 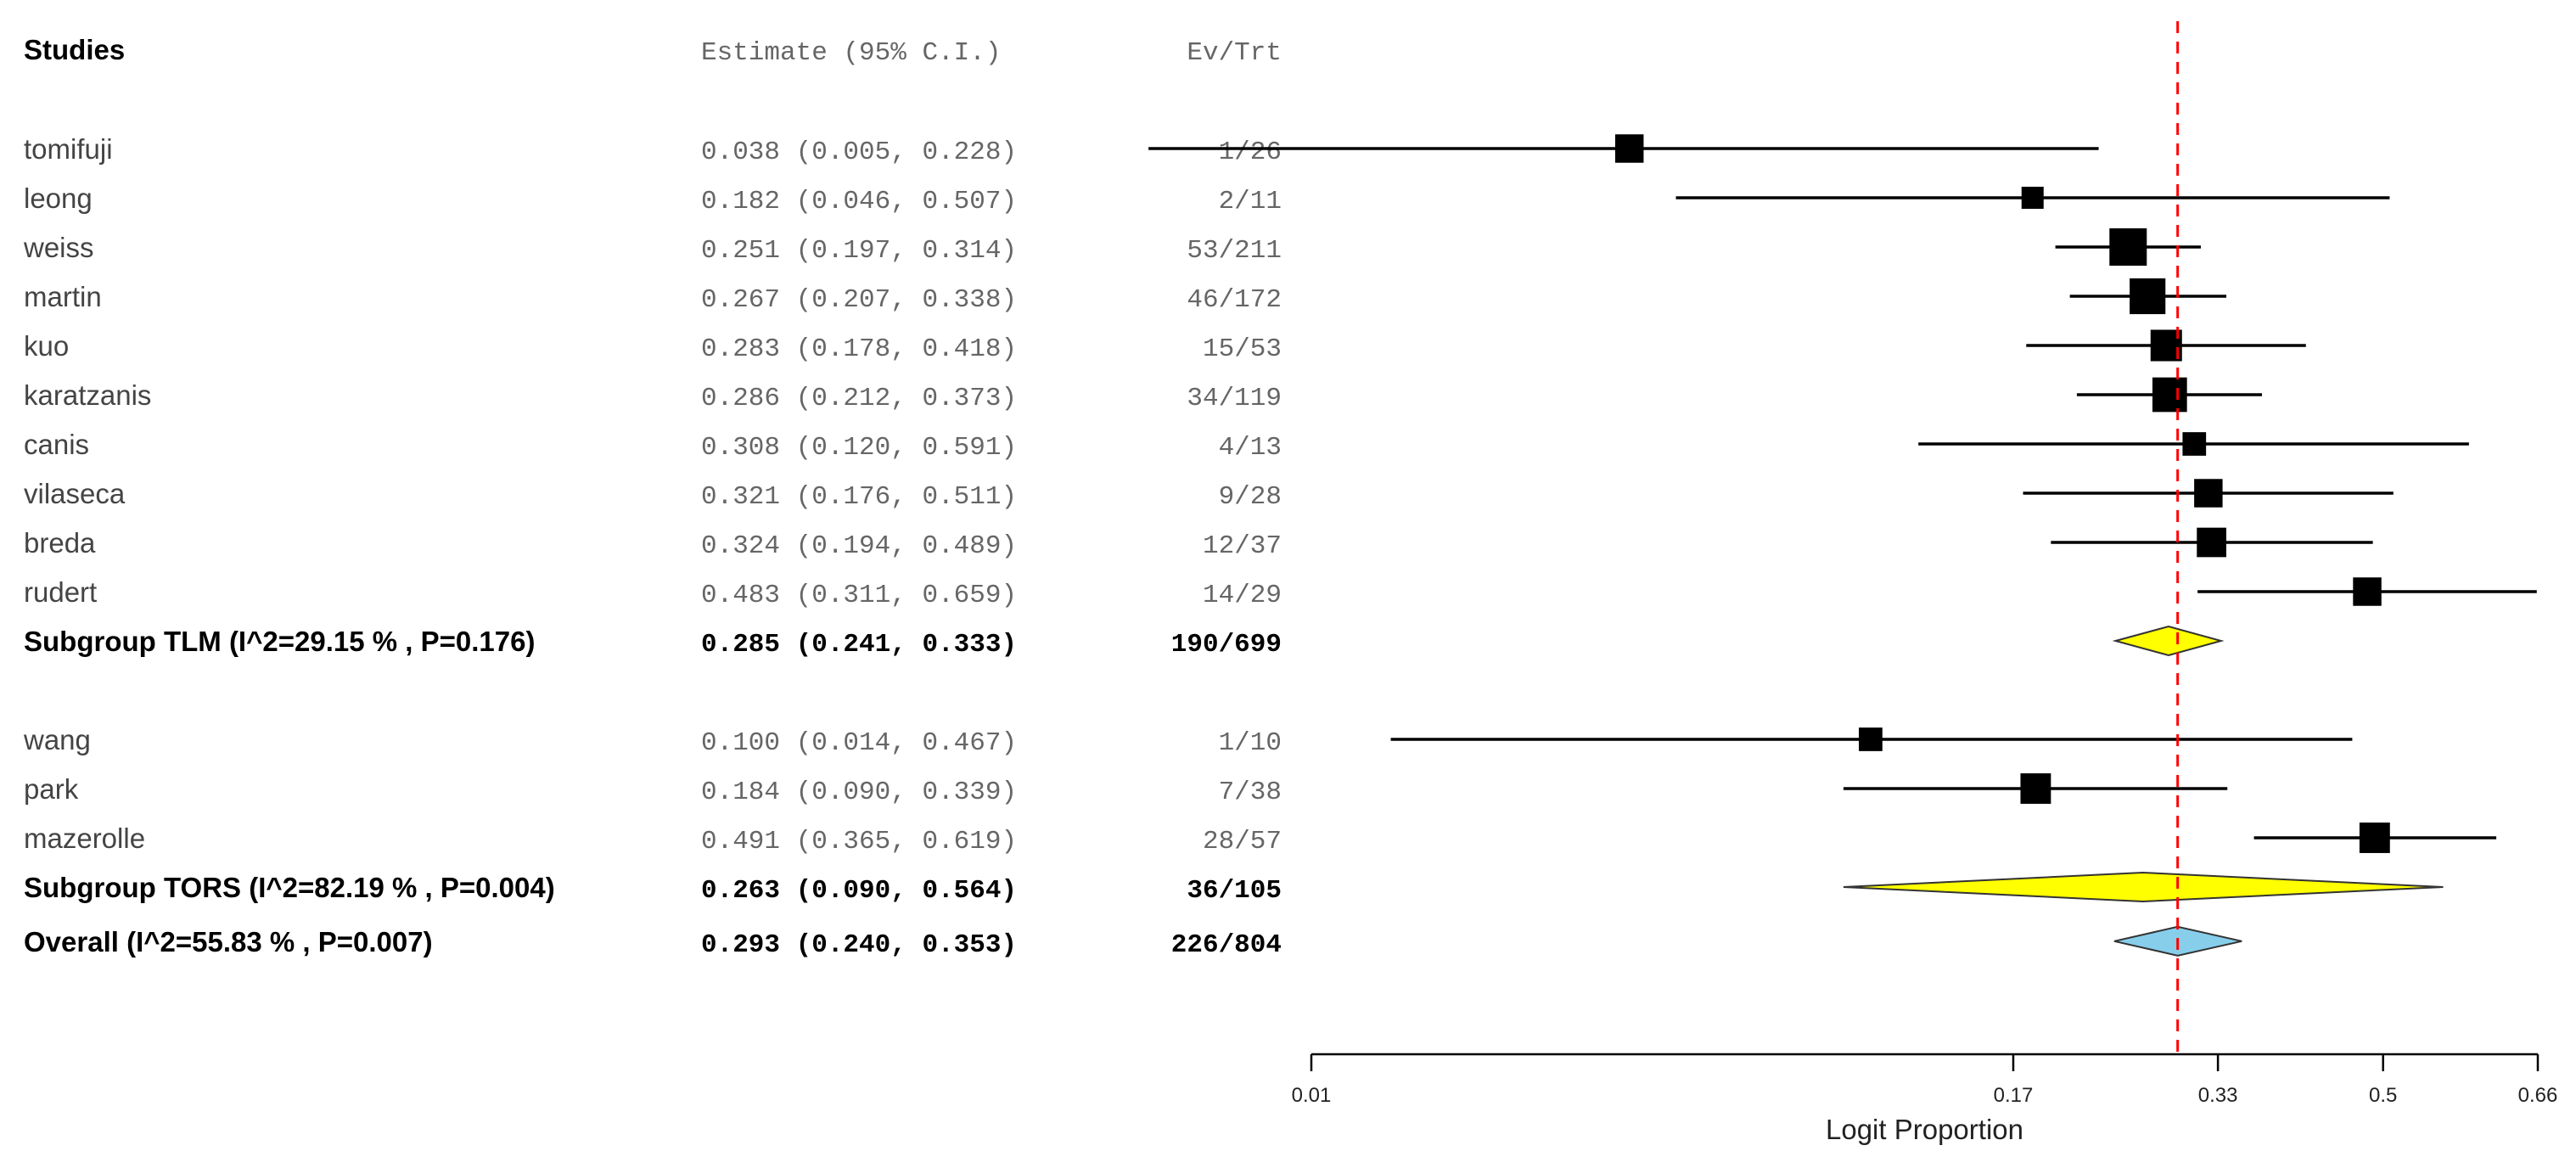 I want to click on point-estimate-mazerolle, so click(x=2374, y=838).